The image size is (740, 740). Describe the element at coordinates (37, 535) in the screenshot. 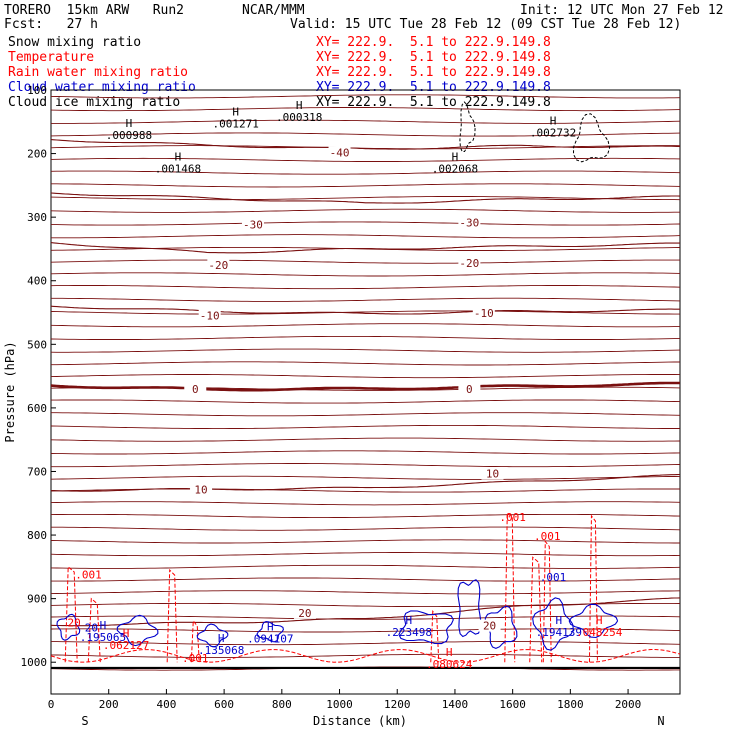

I see `y-tick-label: 800` at that location.